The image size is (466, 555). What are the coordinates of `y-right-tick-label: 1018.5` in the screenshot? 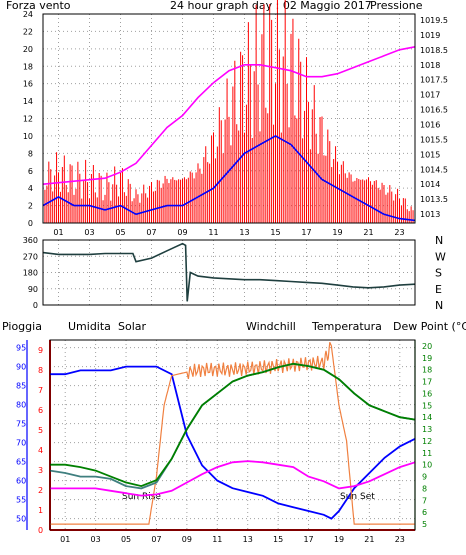 It's located at (434, 50).